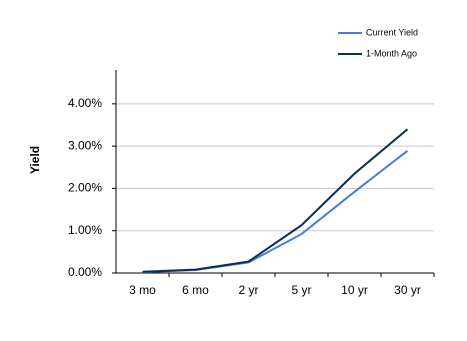 The height and width of the screenshot is (341, 467). Describe the element at coordinates (407, 290) in the screenshot. I see `x-tick-label: 30 yr` at that location.